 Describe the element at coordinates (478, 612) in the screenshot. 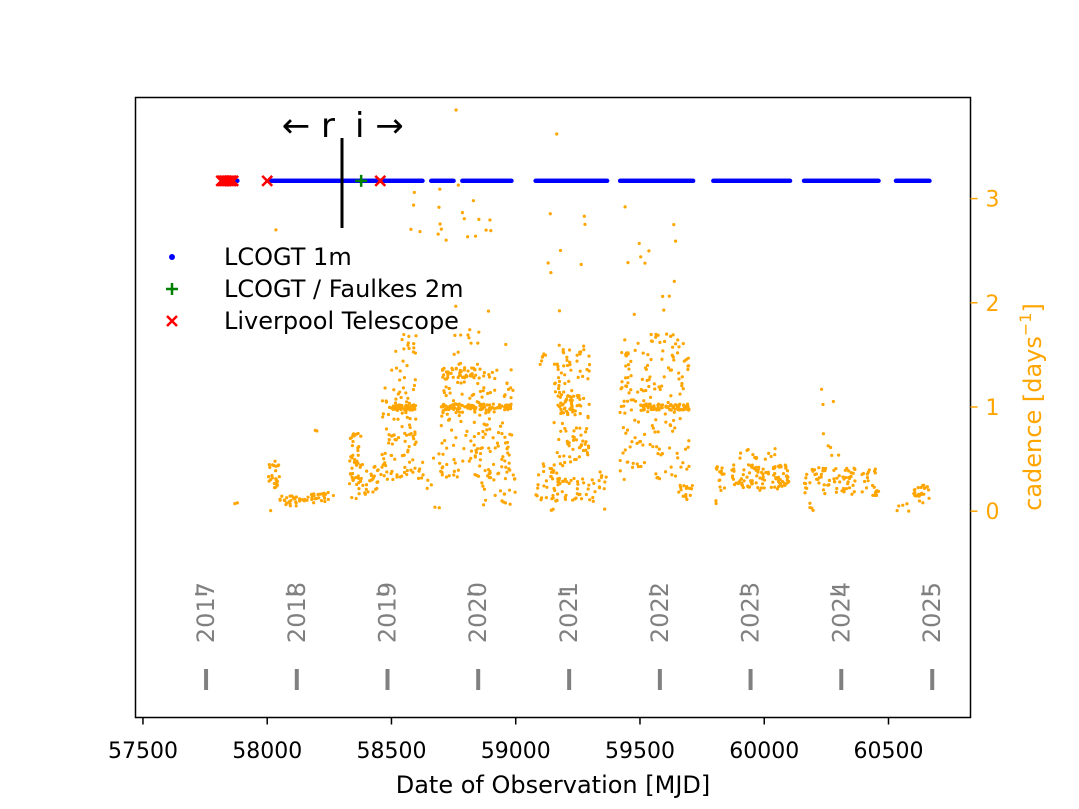

I see `year-label-2020: 2020` at that location.